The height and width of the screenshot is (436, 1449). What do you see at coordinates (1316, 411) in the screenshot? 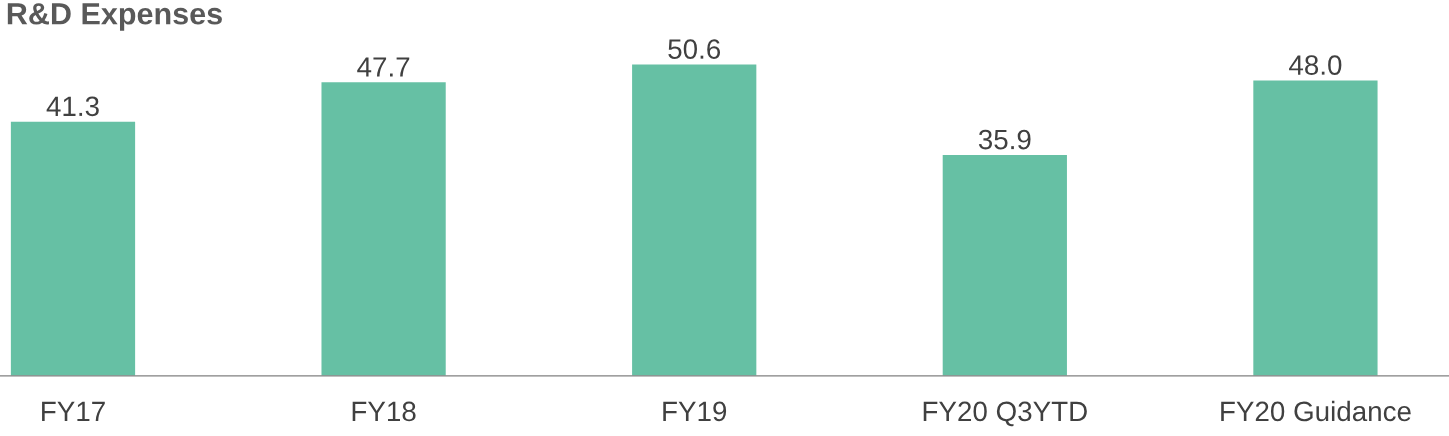
I see `x-tick-label: FY20 Guidance` at bounding box center [1316, 411].